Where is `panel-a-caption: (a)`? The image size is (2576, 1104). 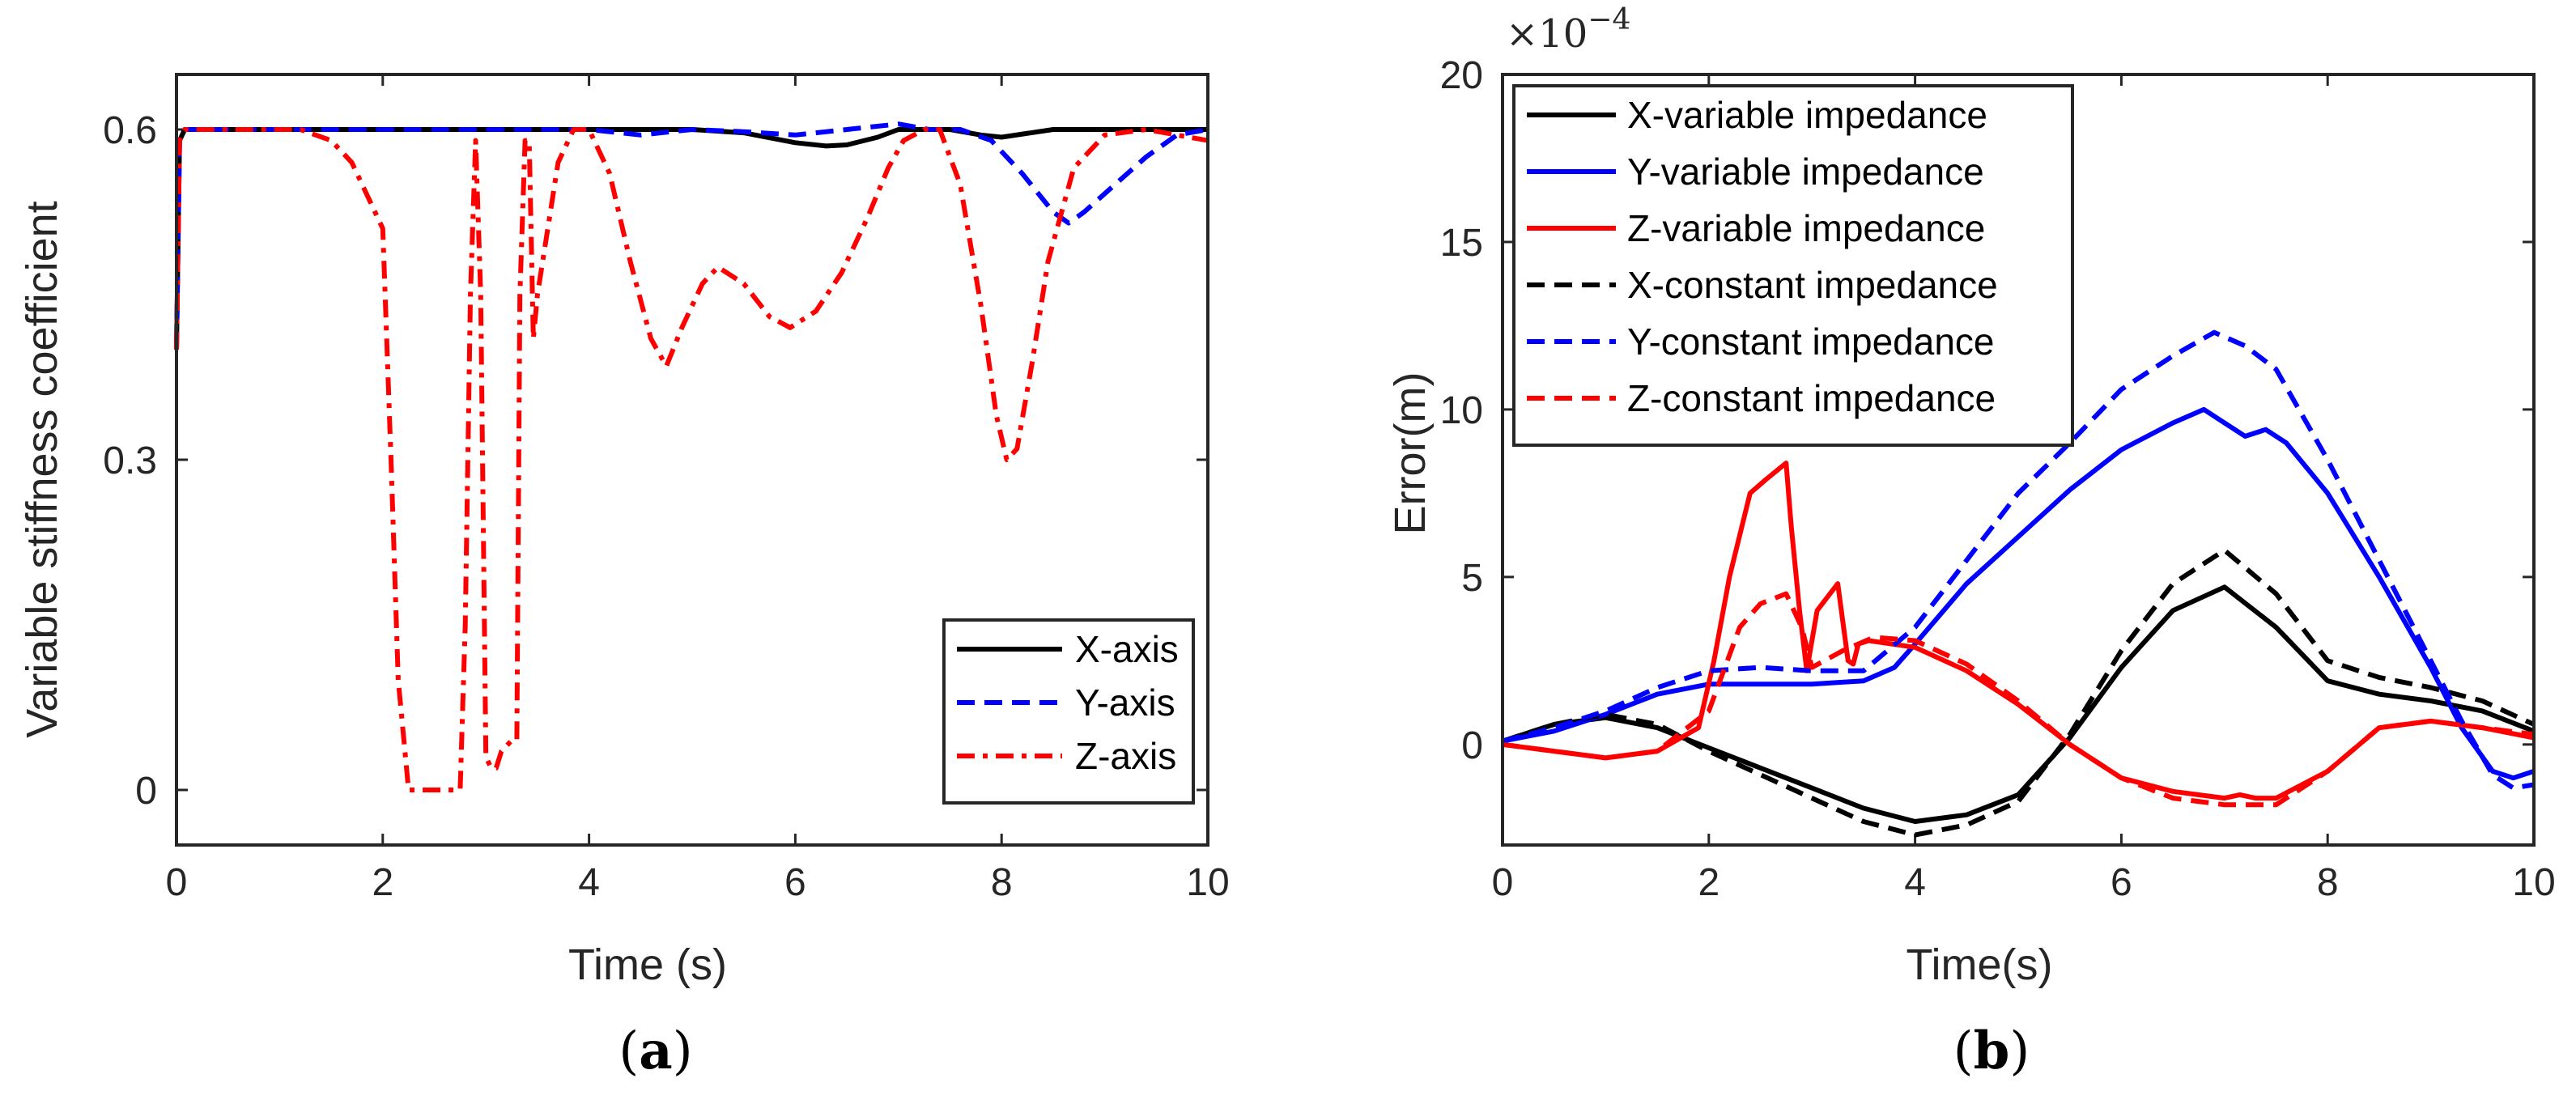 panel-a-caption: (a) is located at coordinates (655, 1051).